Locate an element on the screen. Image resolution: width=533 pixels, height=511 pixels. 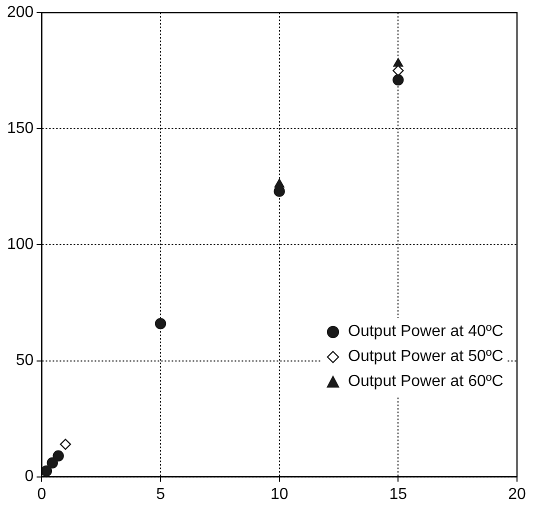
x-tick-label: 20 is located at coordinates (517, 494).